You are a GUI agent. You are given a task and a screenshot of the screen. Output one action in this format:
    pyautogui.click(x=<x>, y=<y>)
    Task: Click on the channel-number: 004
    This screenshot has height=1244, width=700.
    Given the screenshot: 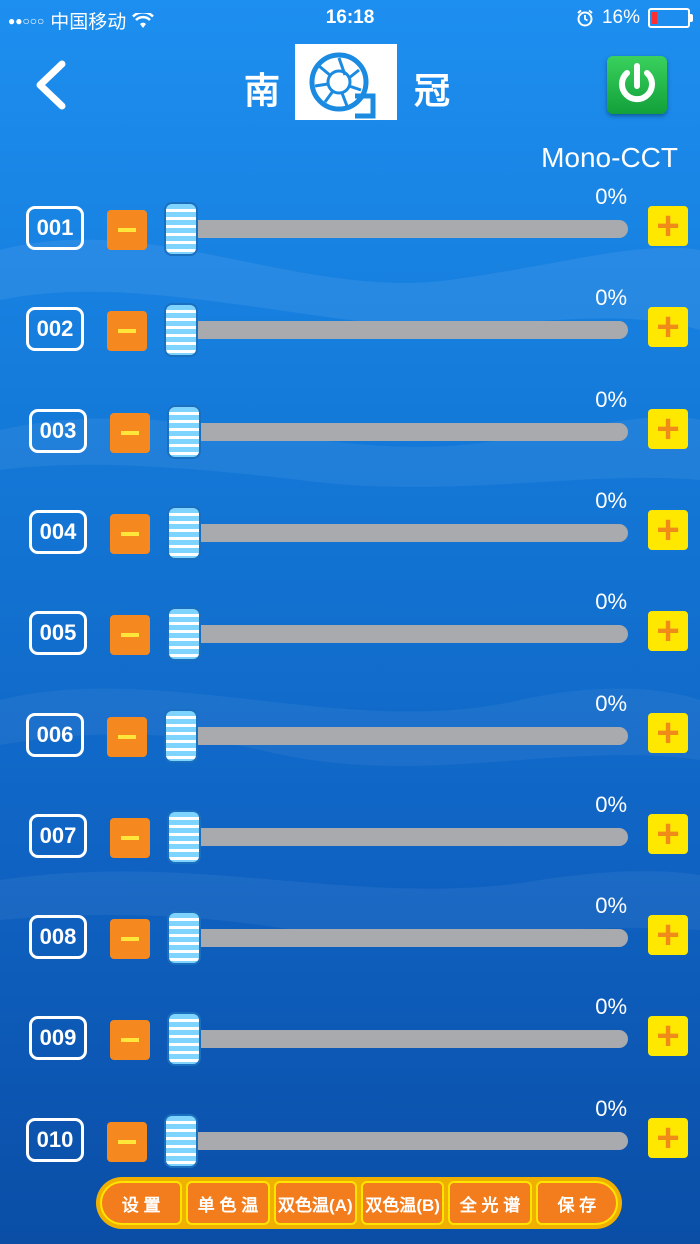 What is the action you would take?
    pyautogui.click(x=58, y=531)
    